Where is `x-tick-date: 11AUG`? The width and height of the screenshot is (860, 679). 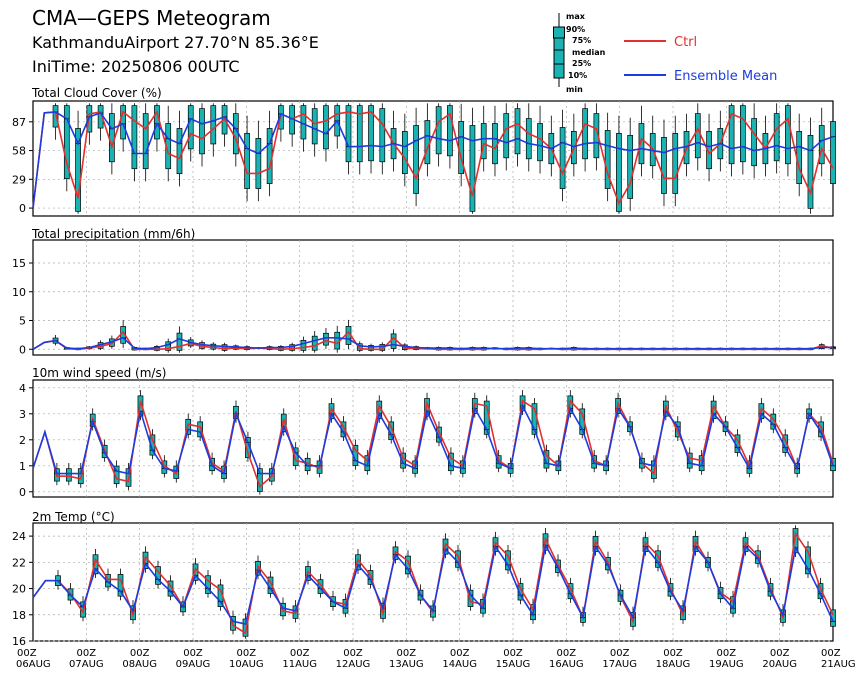
x-tick-date: 11AUG is located at coordinates (299, 664).